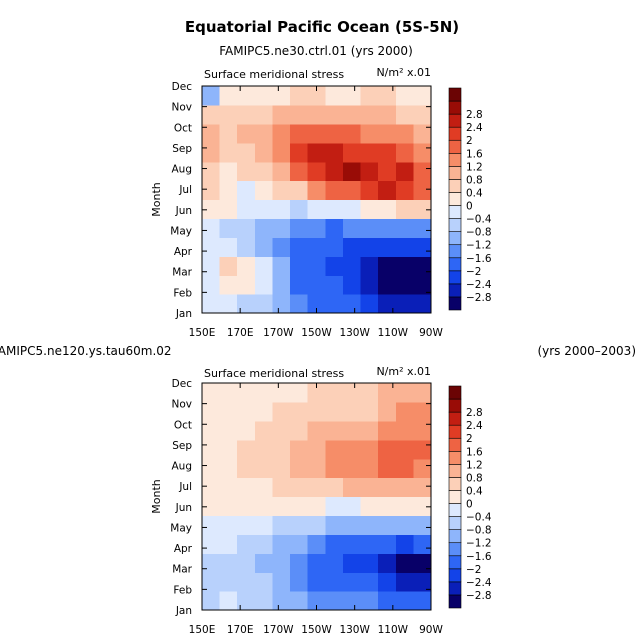 The height and width of the screenshot is (644, 644). Describe the element at coordinates (274, 74) in the screenshot. I see `panel-title: Surface meridional stress` at that location.